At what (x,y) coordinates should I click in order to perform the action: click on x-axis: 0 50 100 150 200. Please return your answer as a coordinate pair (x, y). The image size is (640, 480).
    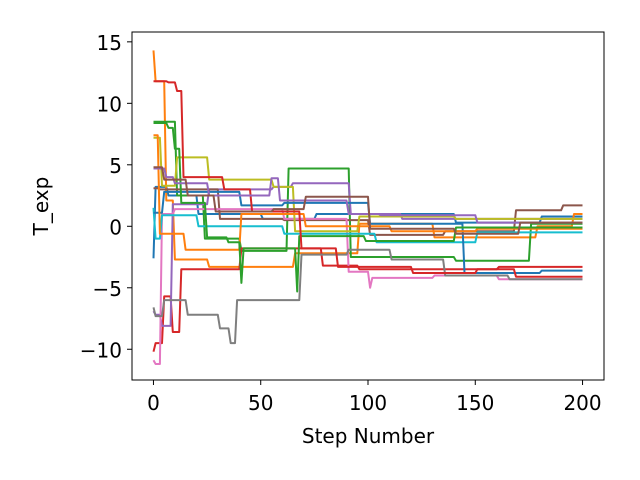
    Looking at the image, I should click on (374, 397).